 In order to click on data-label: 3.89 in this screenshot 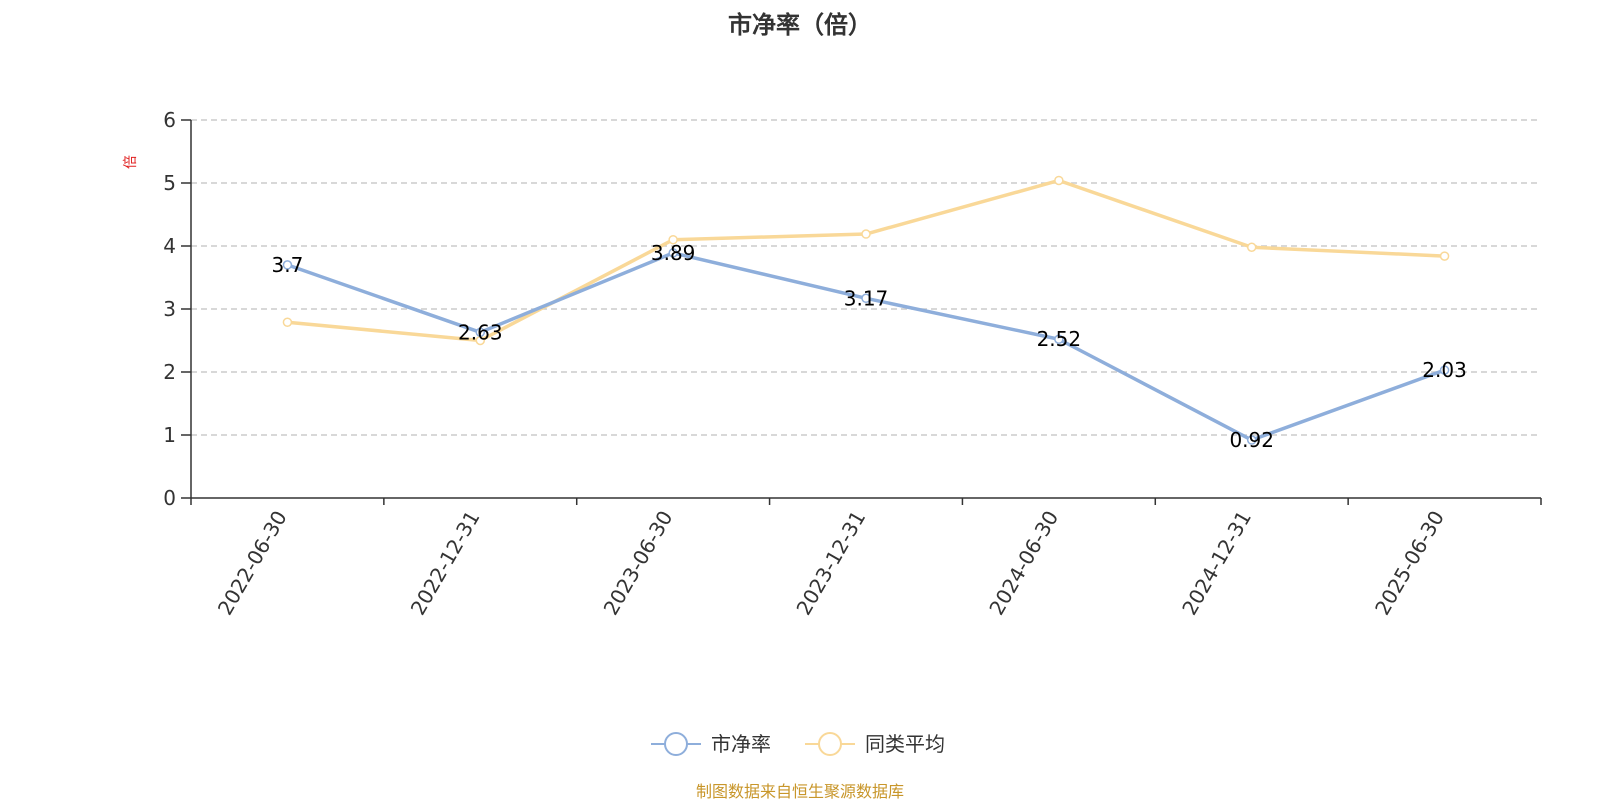, I will do `click(673, 253)`.